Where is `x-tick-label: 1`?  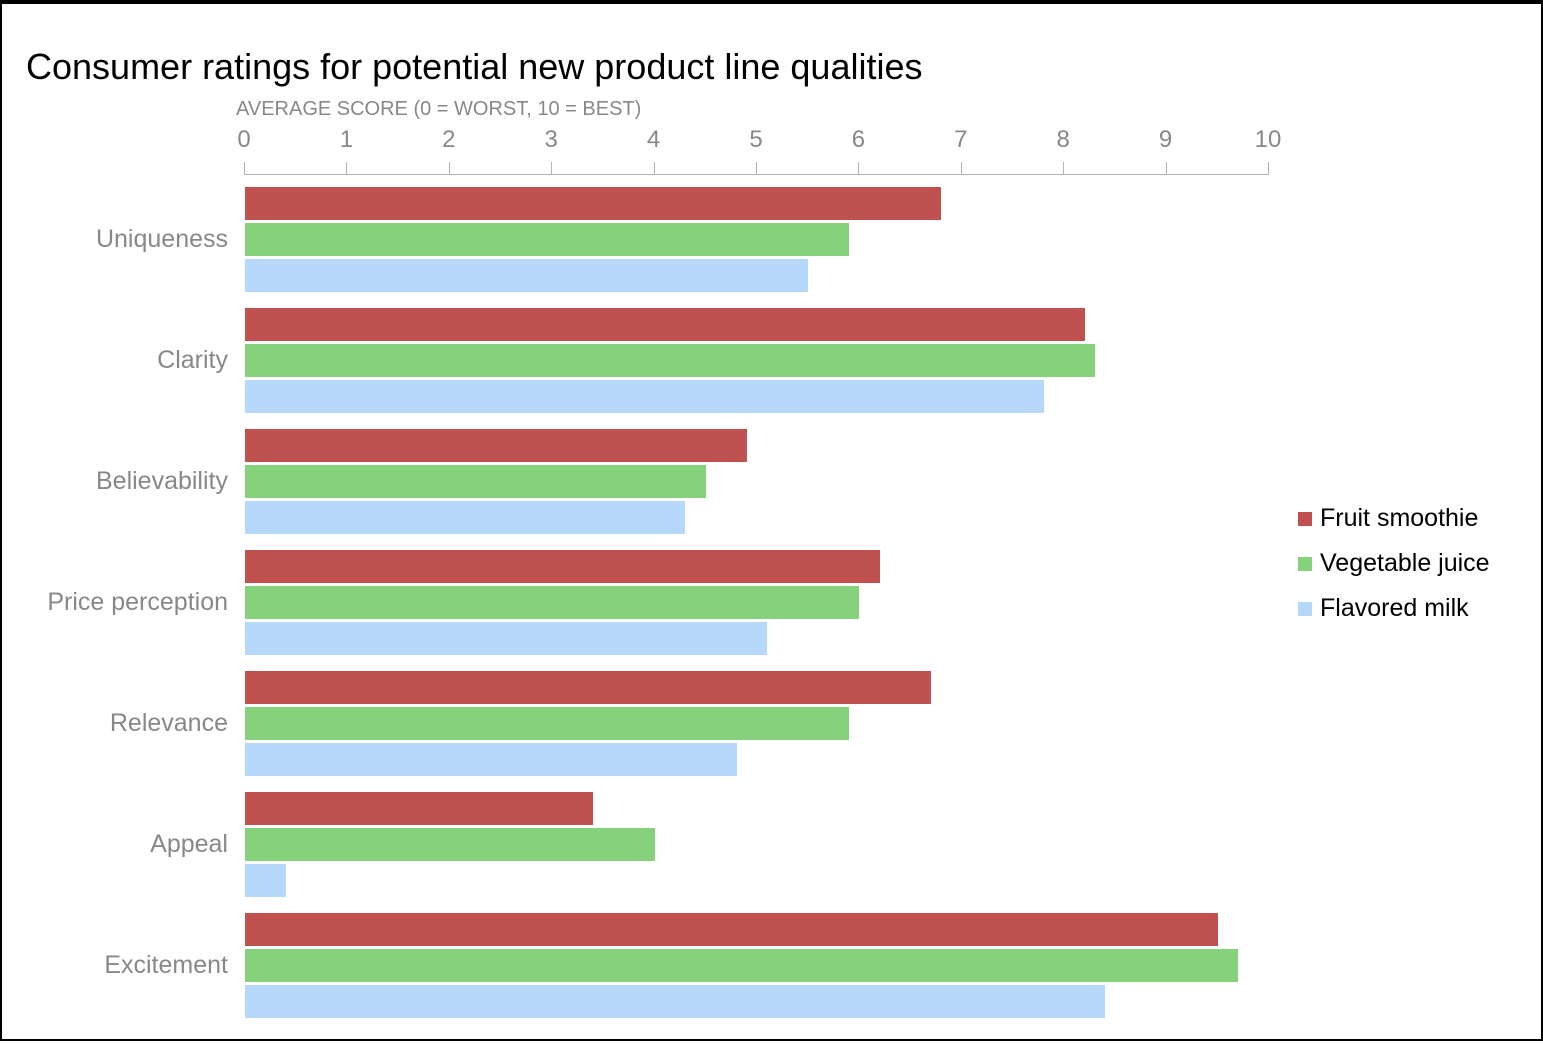
x-tick-label: 1 is located at coordinates (346, 139).